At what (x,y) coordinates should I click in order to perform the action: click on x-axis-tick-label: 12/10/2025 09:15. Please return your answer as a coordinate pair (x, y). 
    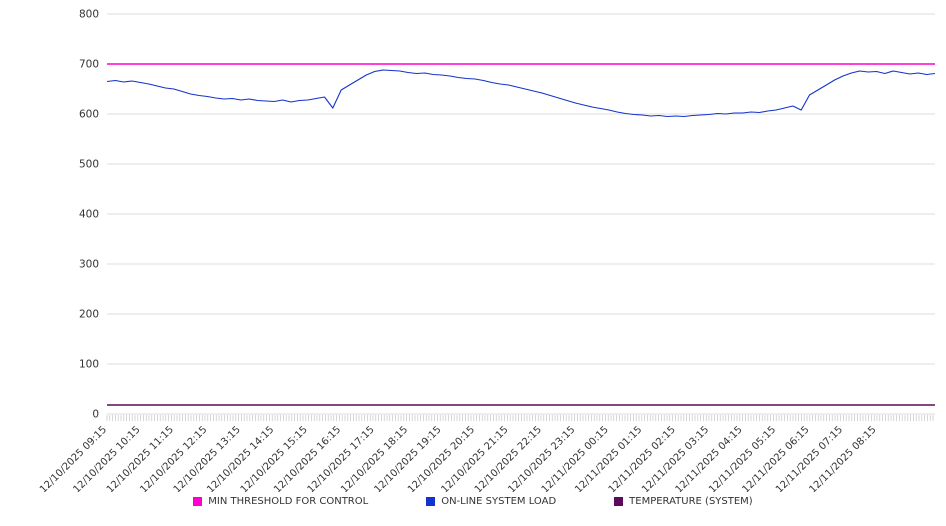
    Looking at the image, I should click on (73, 458).